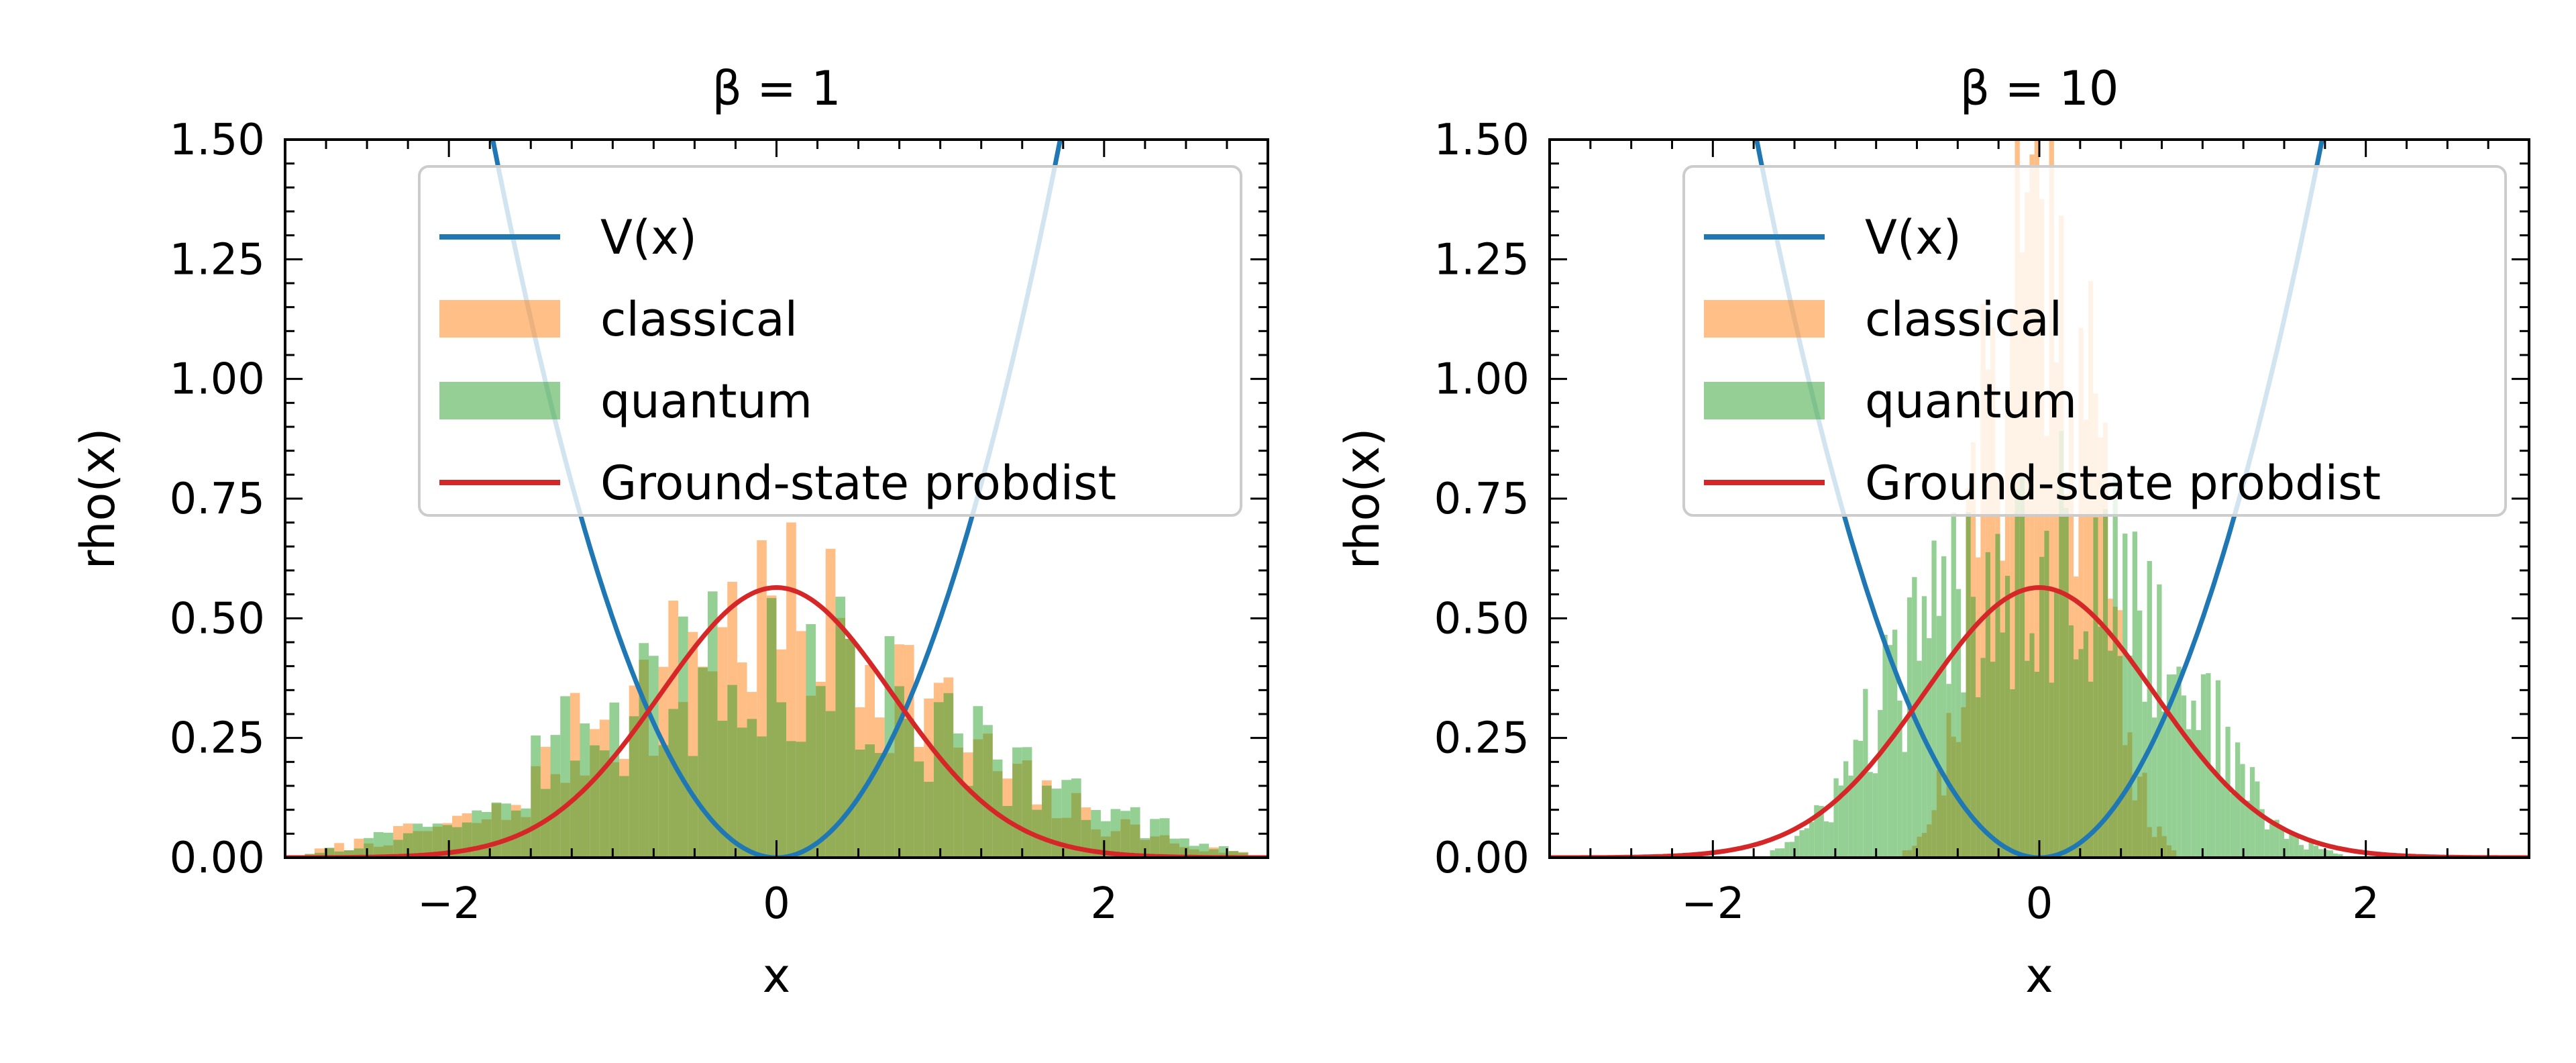 Image resolution: width=2576 pixels, height=1063 pixels. Describe the element at coordinates (2039, 904) in the screenshot. I see `x-tick-label: 0` at that location.